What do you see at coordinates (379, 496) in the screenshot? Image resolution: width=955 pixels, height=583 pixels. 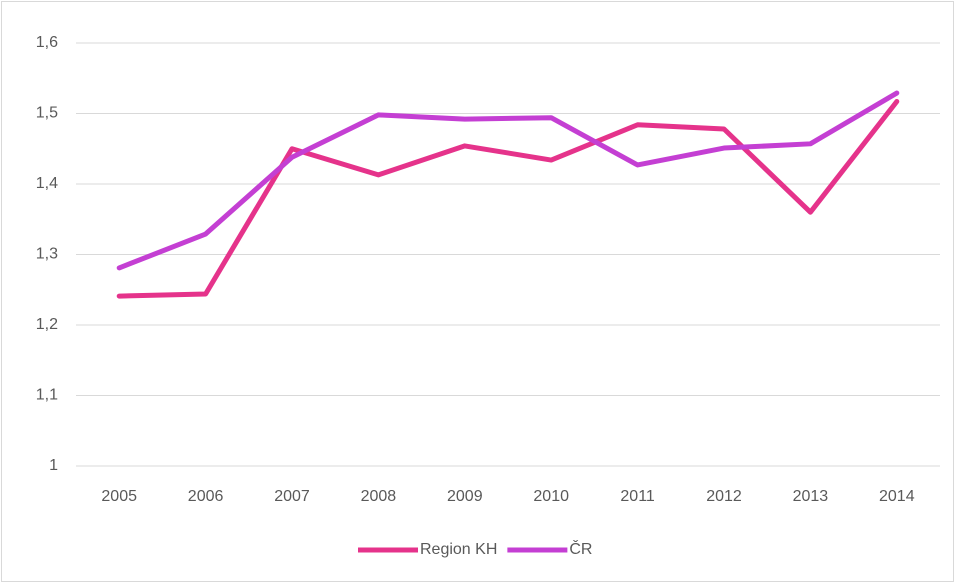 I see `x-tick-label: 2008` at bounding box center [379, 496].